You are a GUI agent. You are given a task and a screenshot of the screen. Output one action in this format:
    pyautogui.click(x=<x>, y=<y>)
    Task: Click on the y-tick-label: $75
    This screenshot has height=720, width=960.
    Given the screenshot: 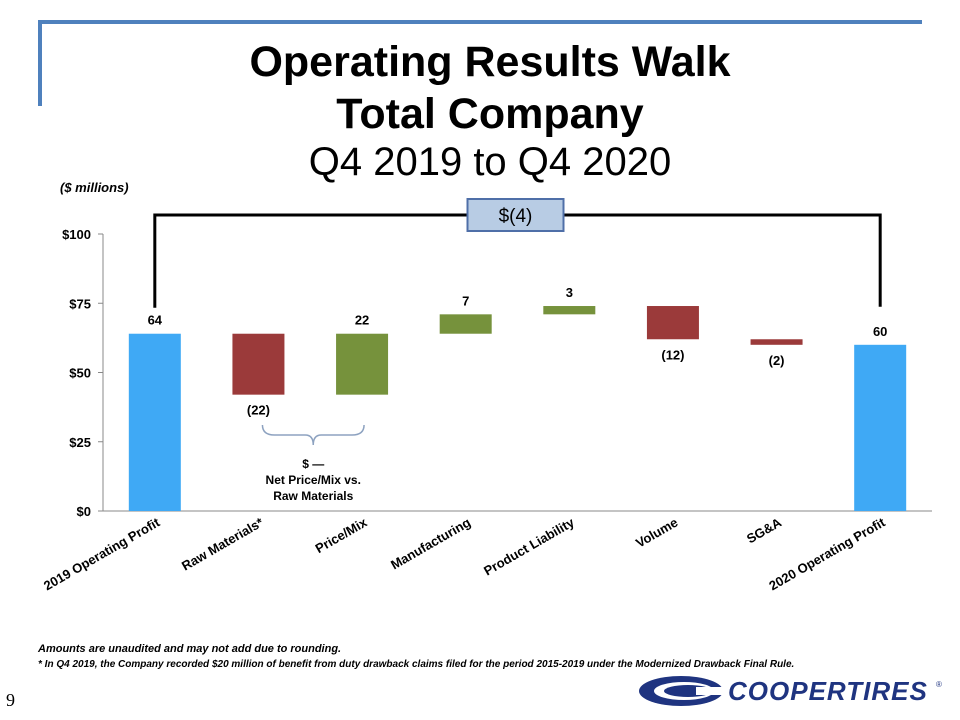 What is the action you would take?
    pyautogui.click(x=80, y=303)
    